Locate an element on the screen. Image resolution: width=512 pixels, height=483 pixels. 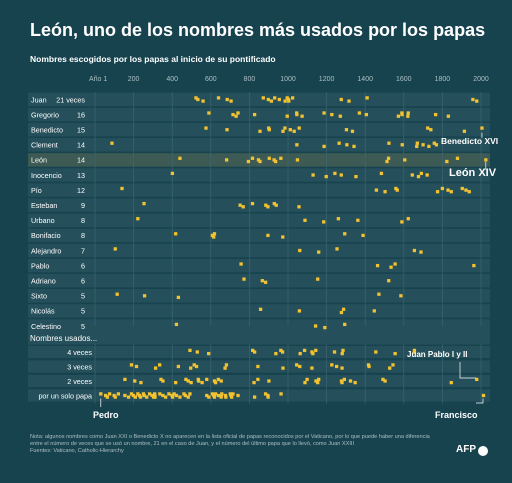
afp-logo-text: AFP is located at coordinates (466, 449).